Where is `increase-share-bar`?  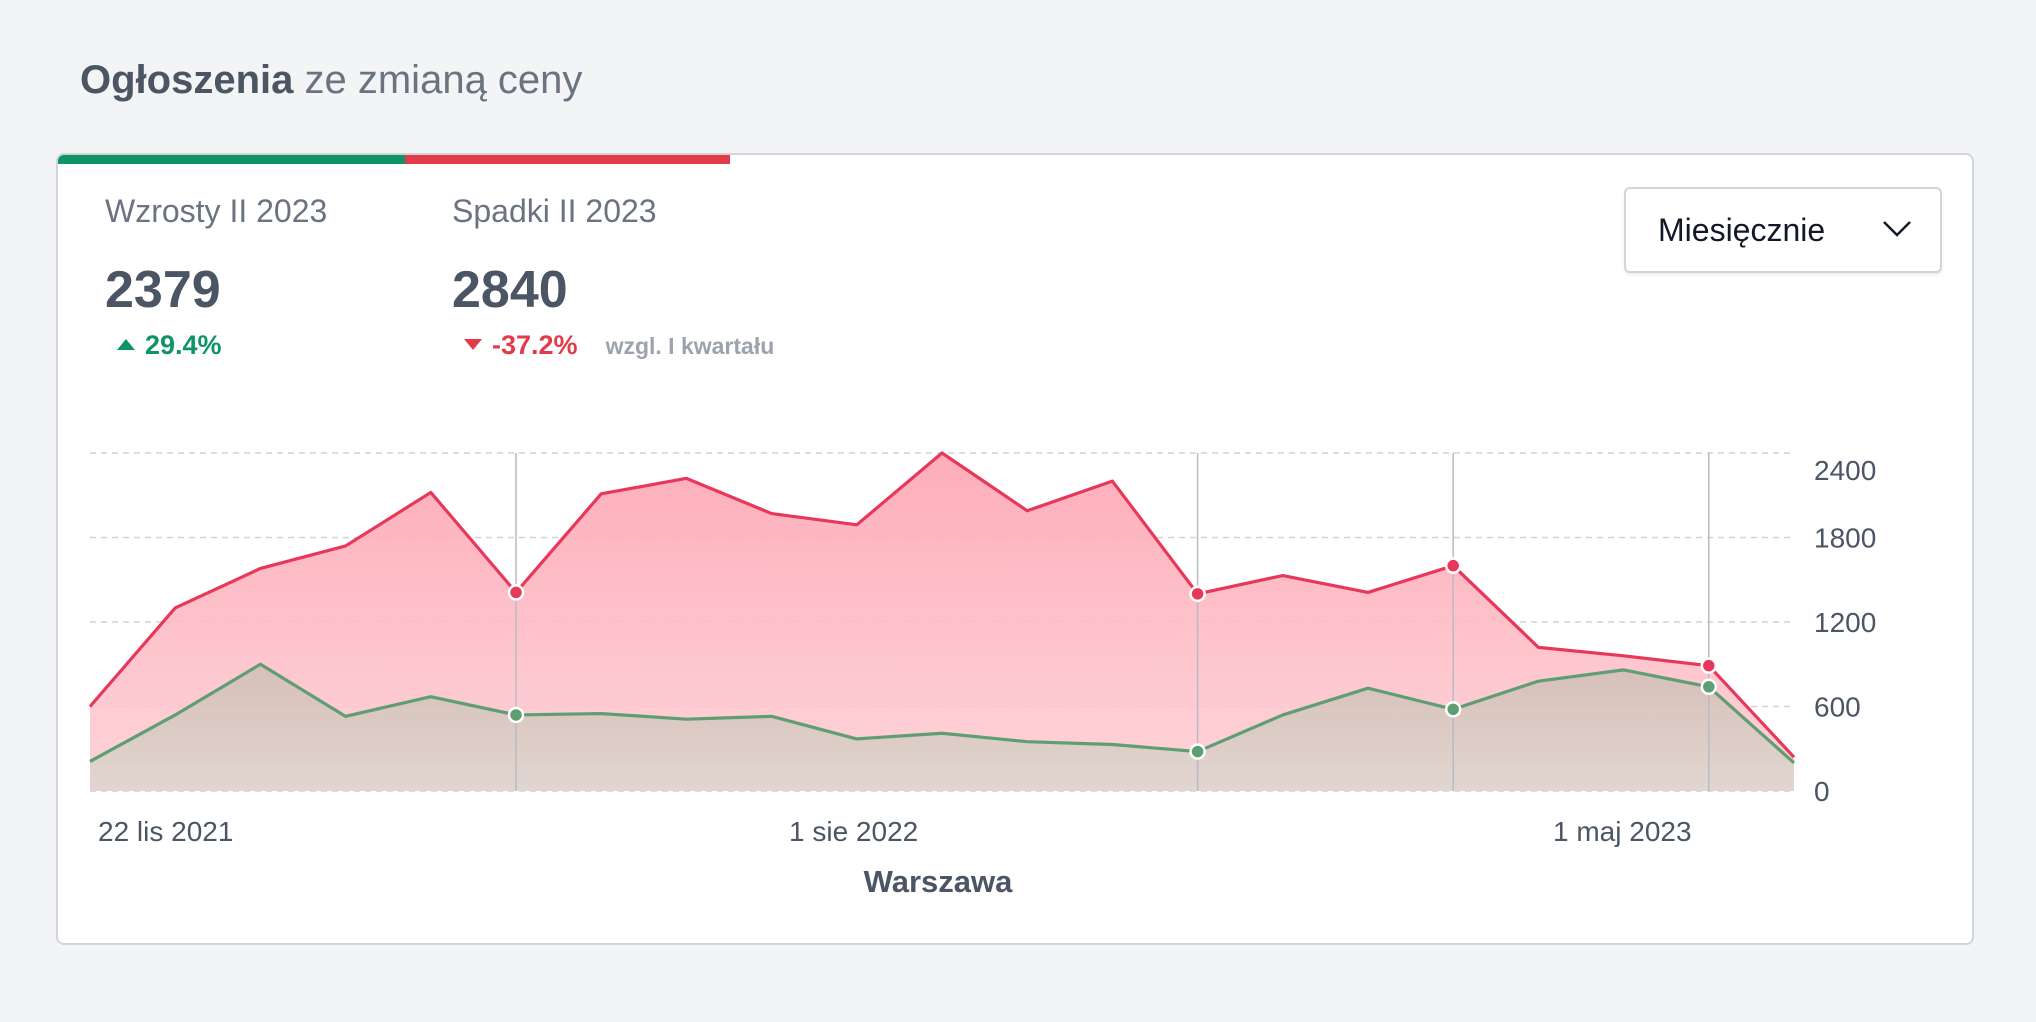 increase-share-bar is located at coordinates (231, 159).